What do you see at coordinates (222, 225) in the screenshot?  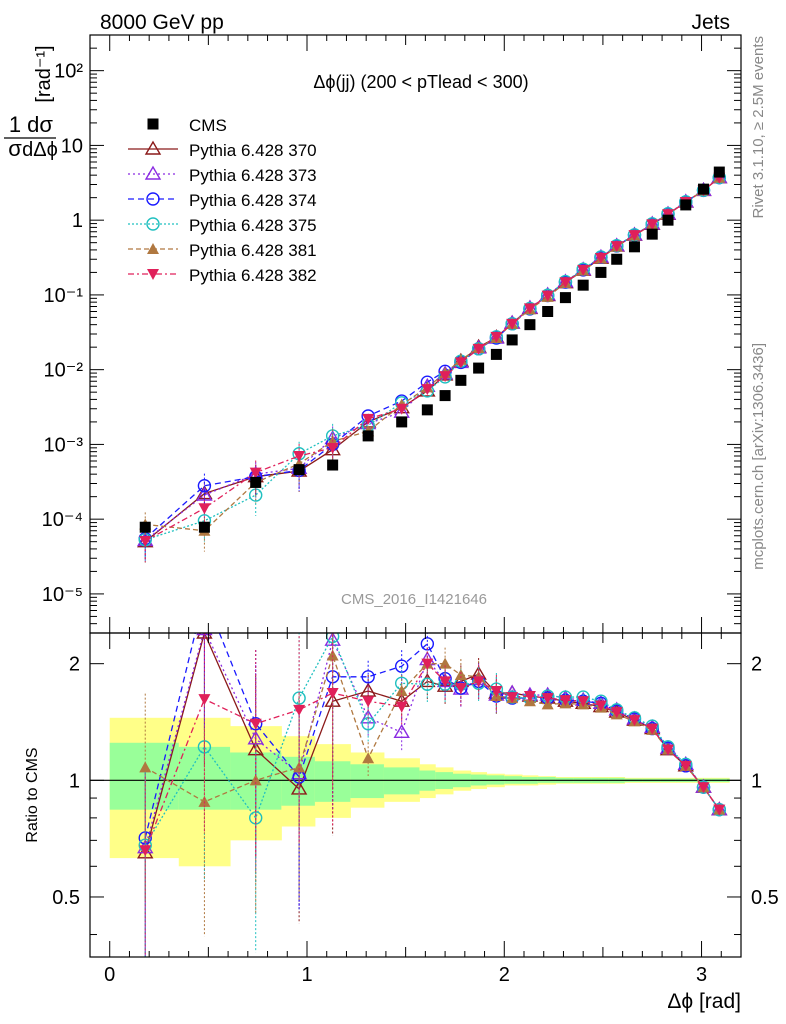 I see `legend-entry: Pythia 6.428 375` at bounding box center [222, 225].